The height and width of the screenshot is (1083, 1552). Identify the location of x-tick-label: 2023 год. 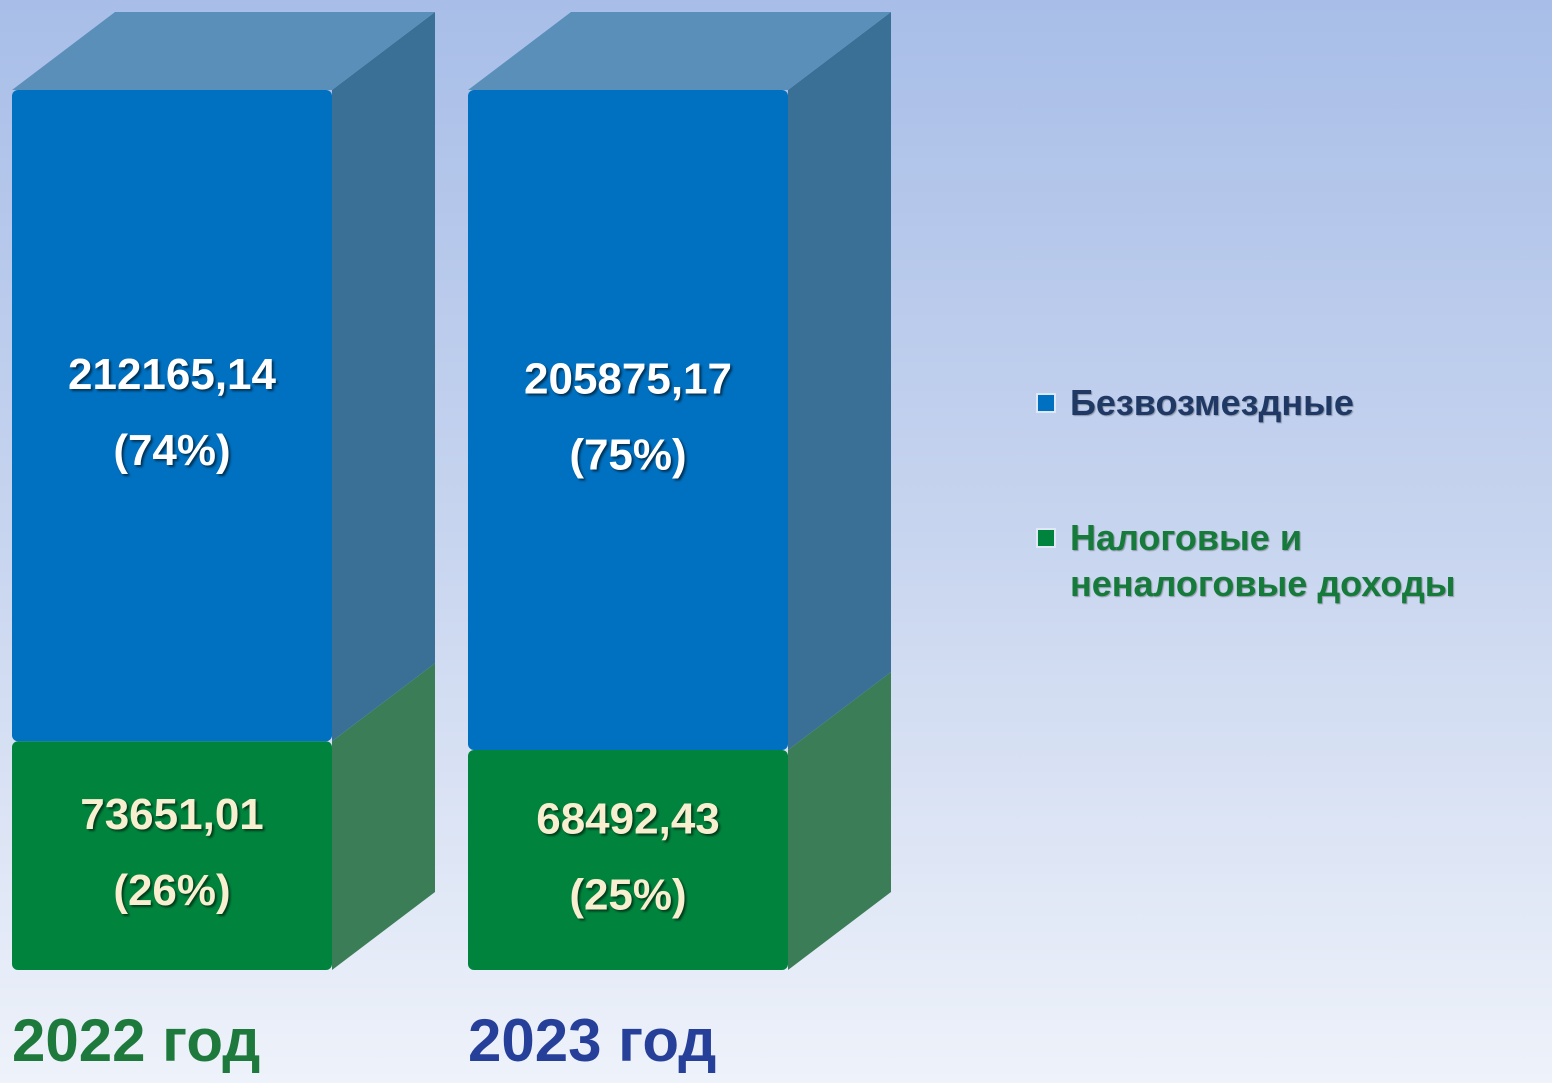
(592, 1040).